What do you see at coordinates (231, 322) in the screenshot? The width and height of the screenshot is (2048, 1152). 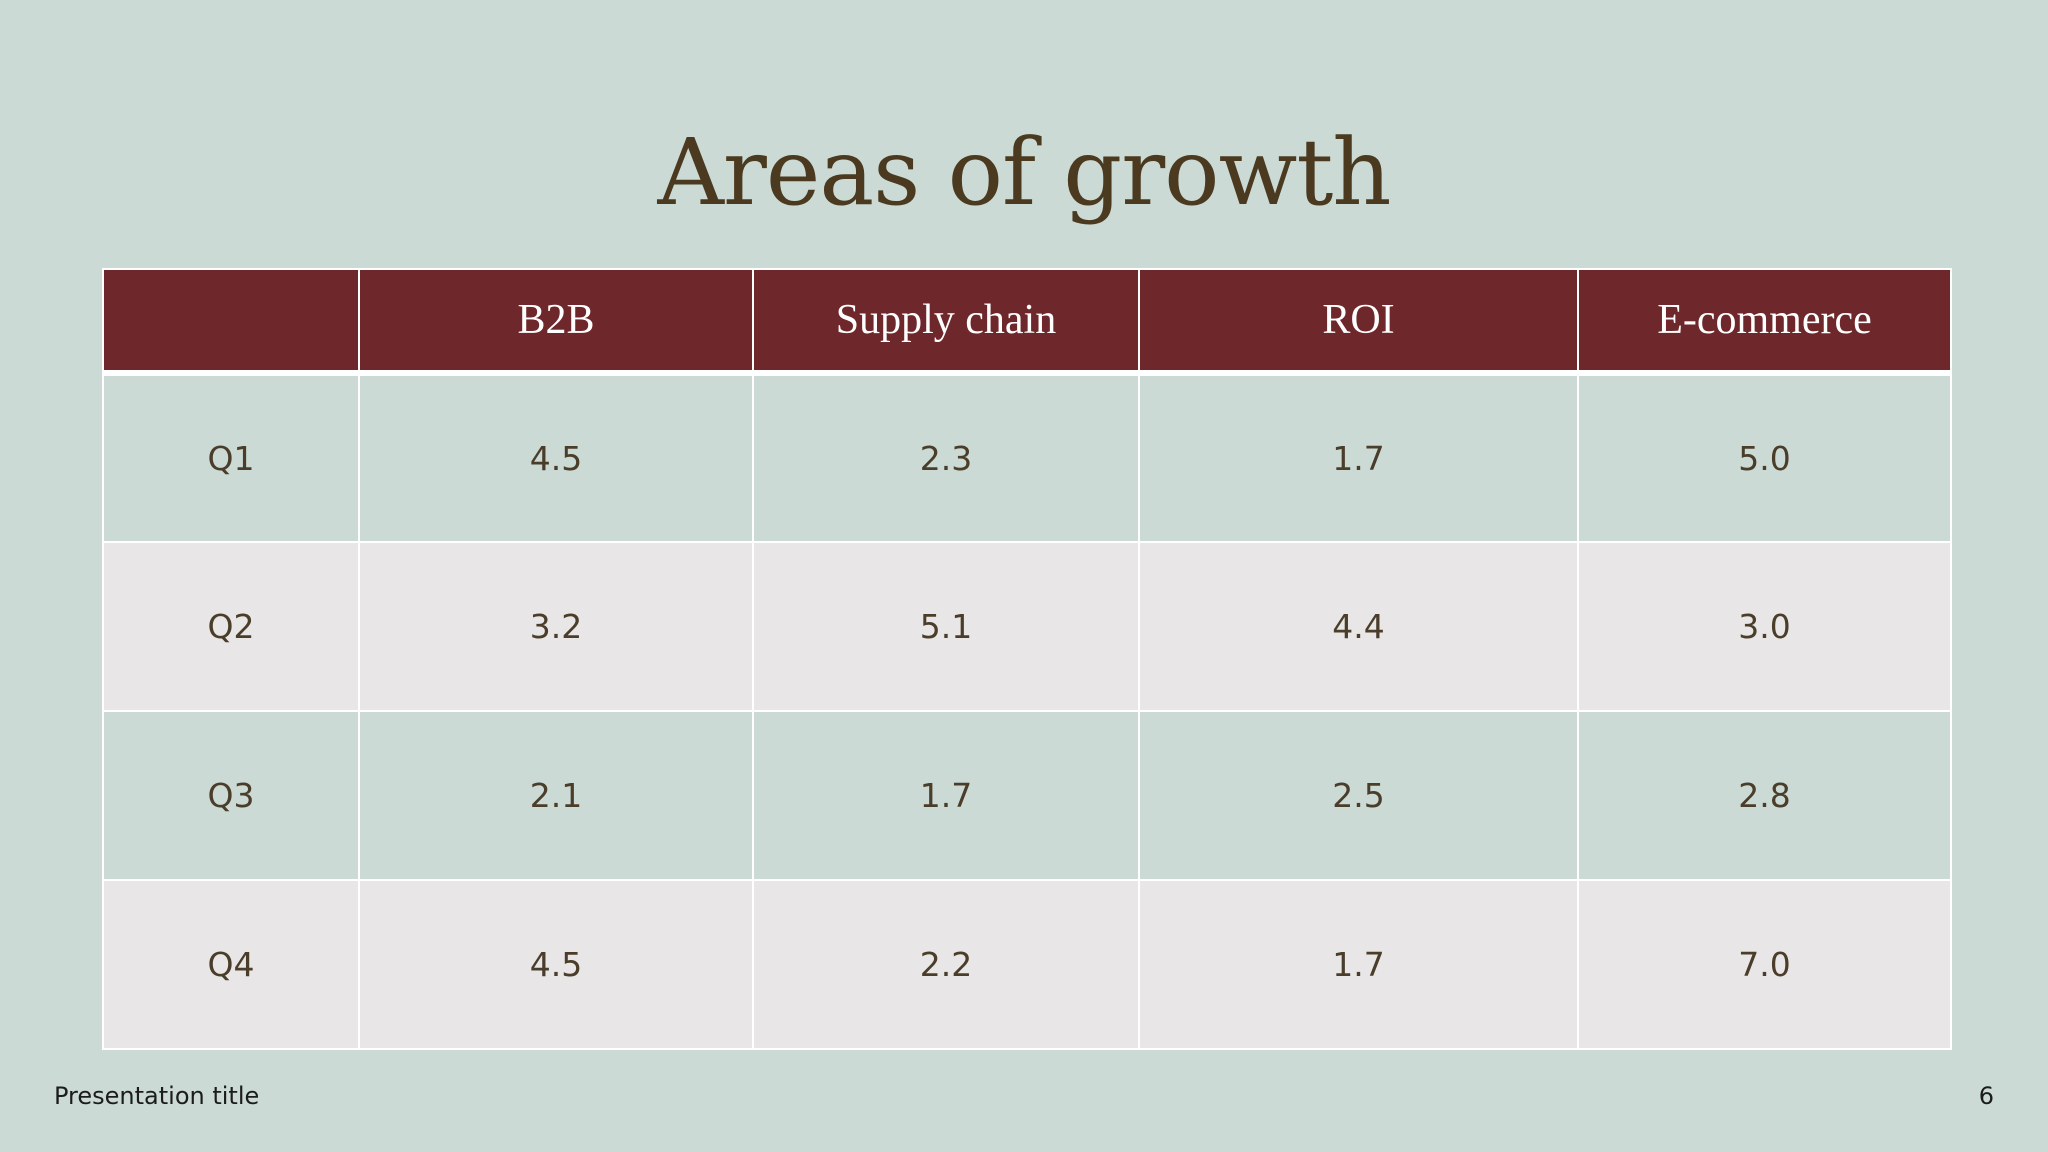 I see `header-cell-empty` at bounding box center [231, 322].